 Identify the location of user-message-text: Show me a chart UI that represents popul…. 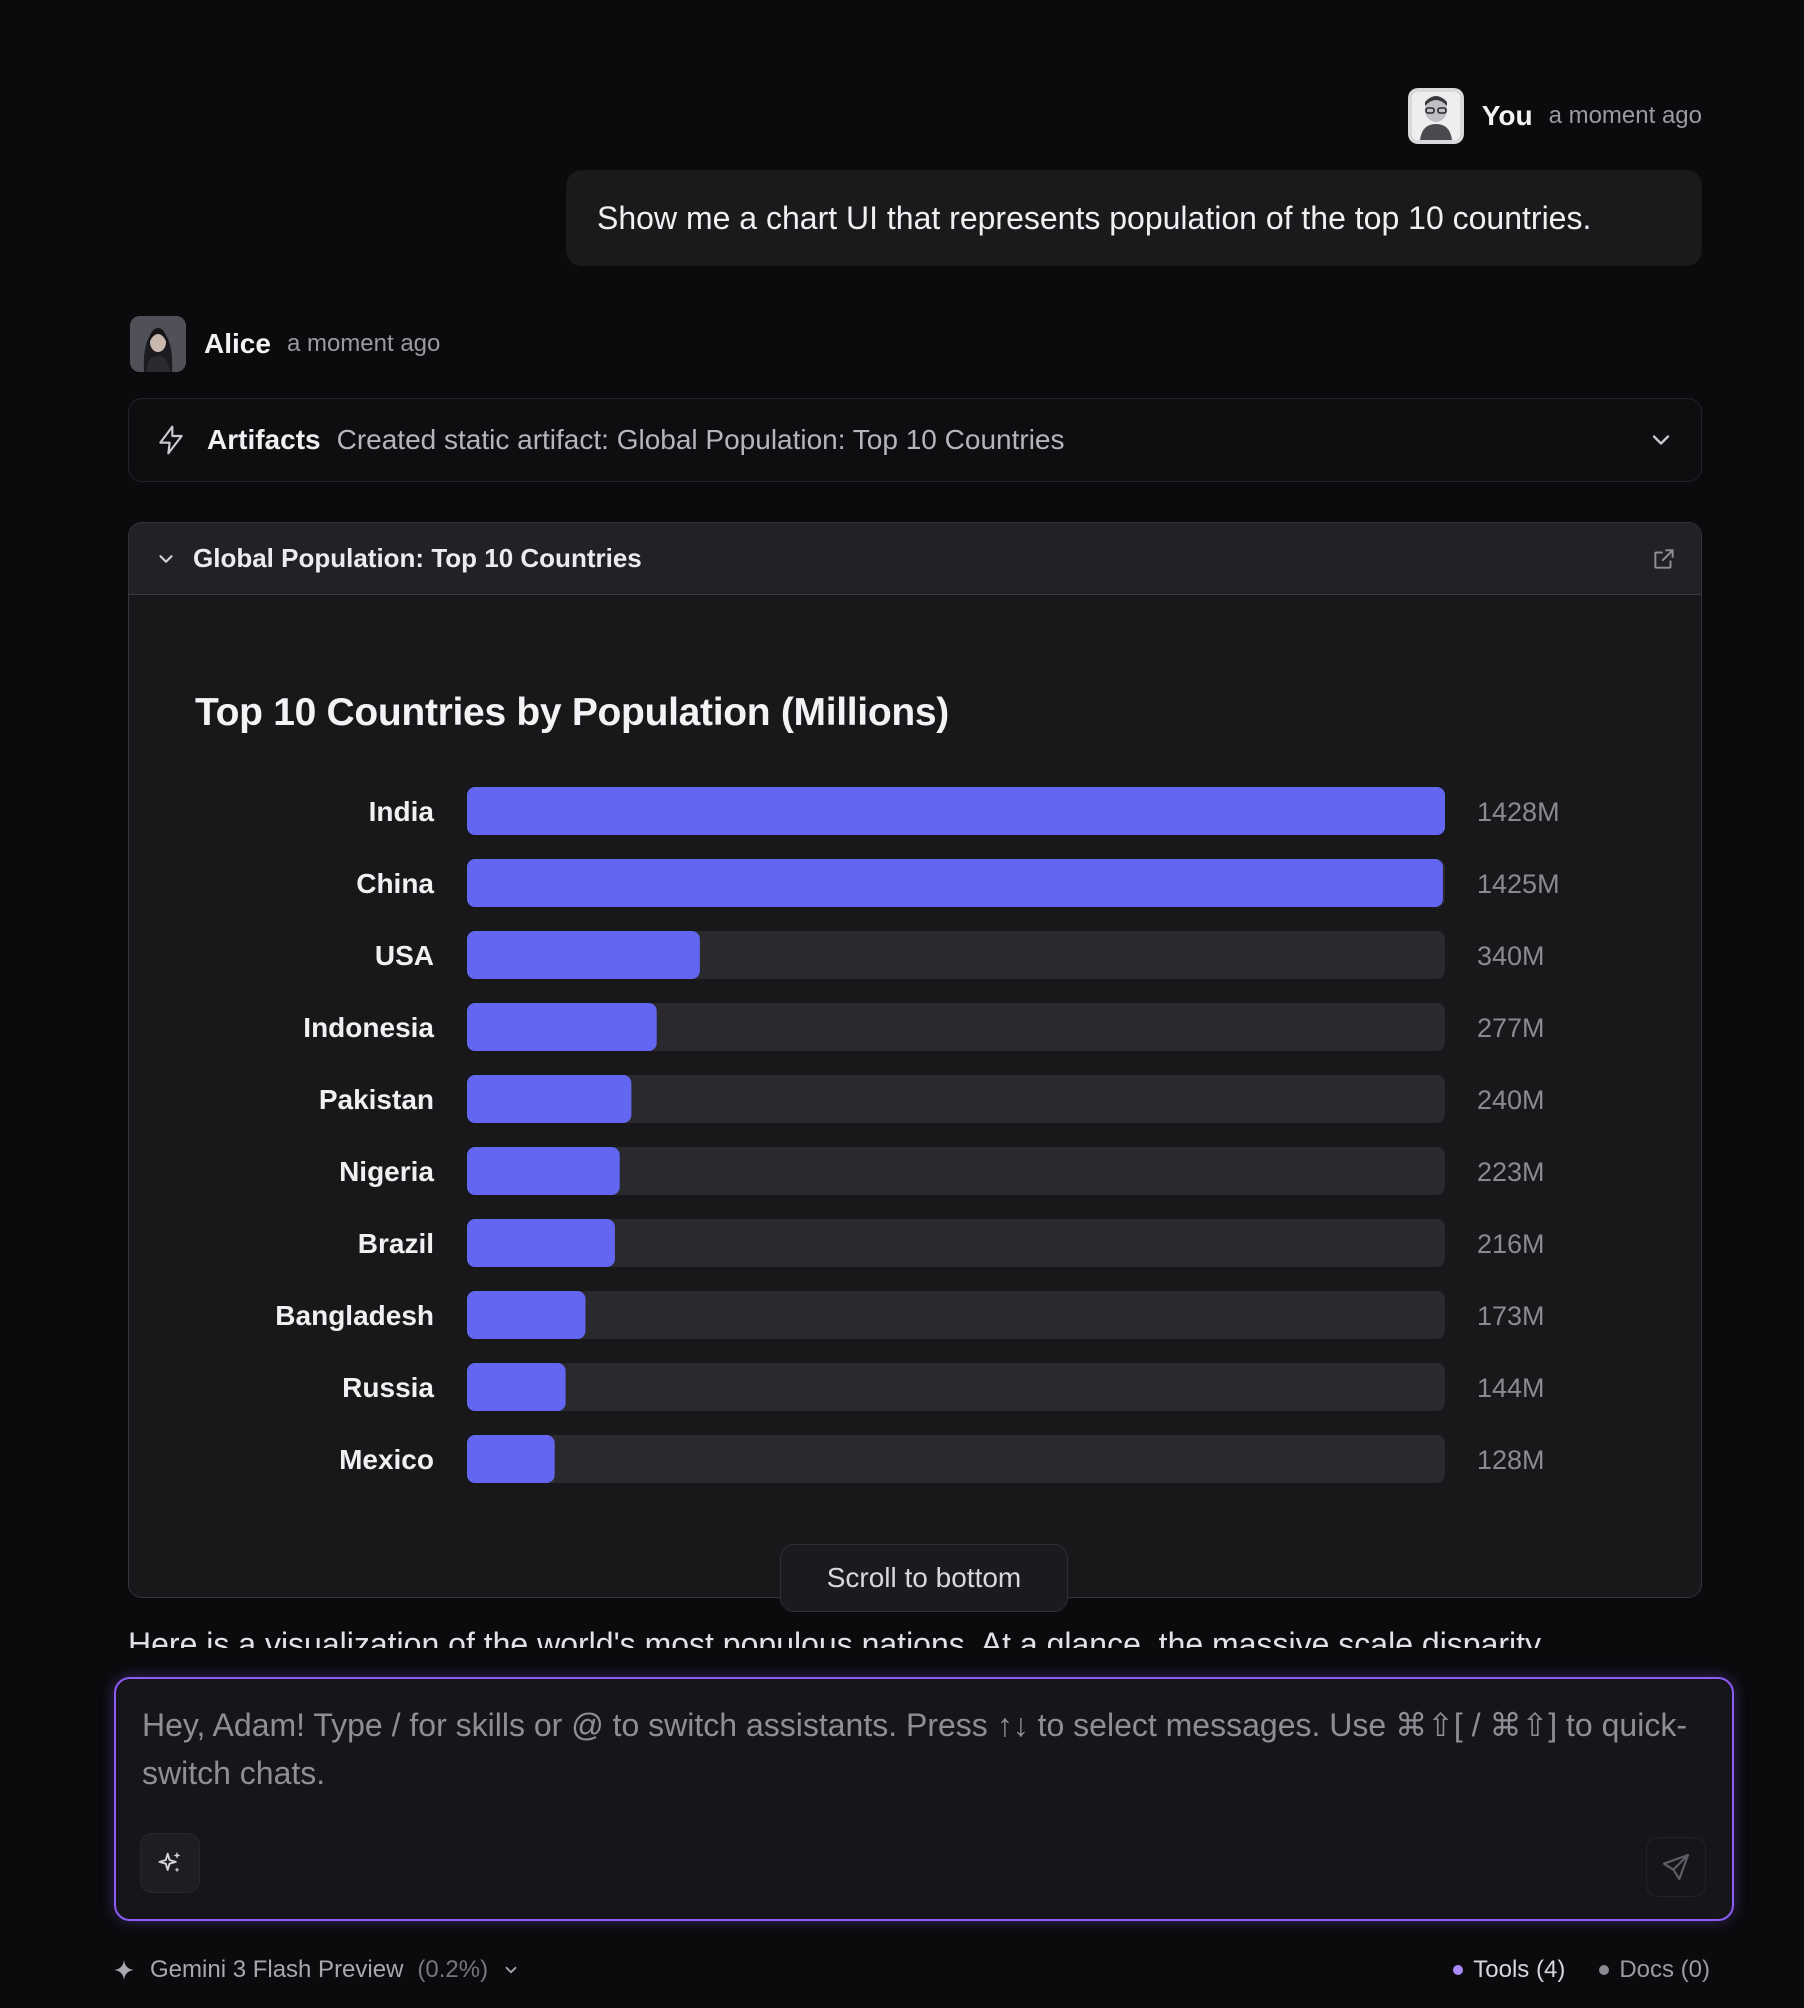
(1094, 217).